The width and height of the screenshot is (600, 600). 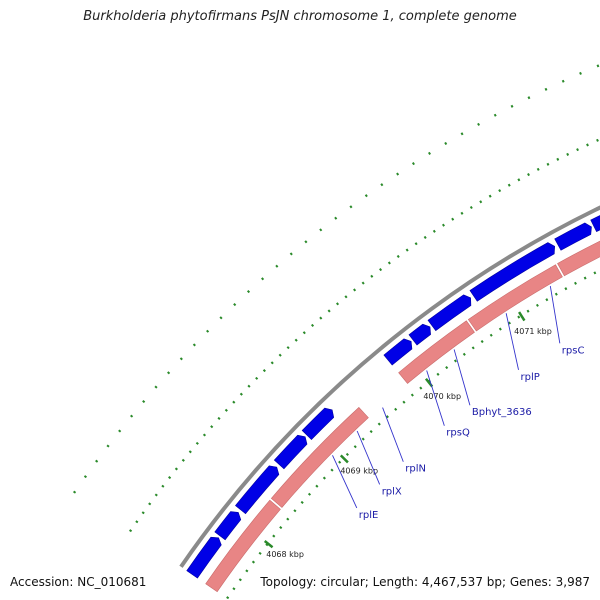 What do you see at coordinates (285, 554) in the screenshot?
I see `scale-label-0: 4068 kbp` at bounding box center [285, 554].